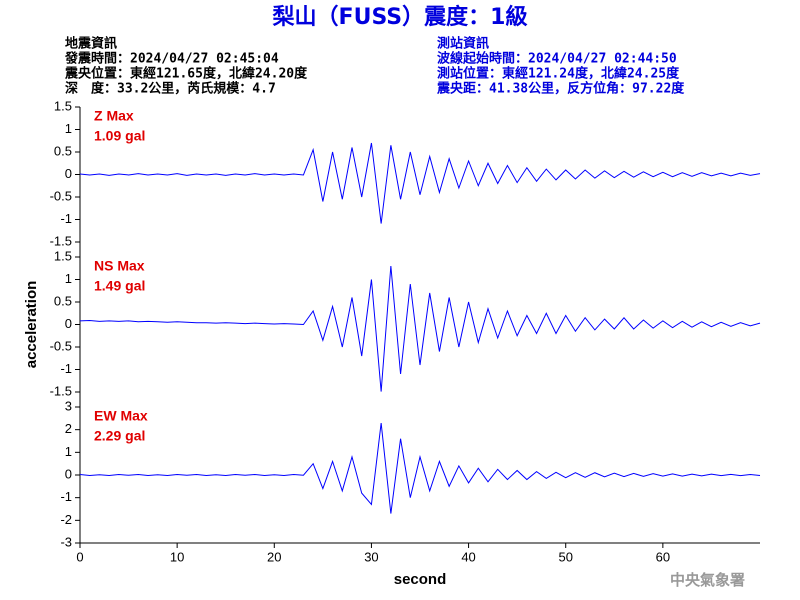  What do you see at coordinates (114, 116) in the screenshot?
I see `max-annotation: Z Max` at bounding box center [114, 116].